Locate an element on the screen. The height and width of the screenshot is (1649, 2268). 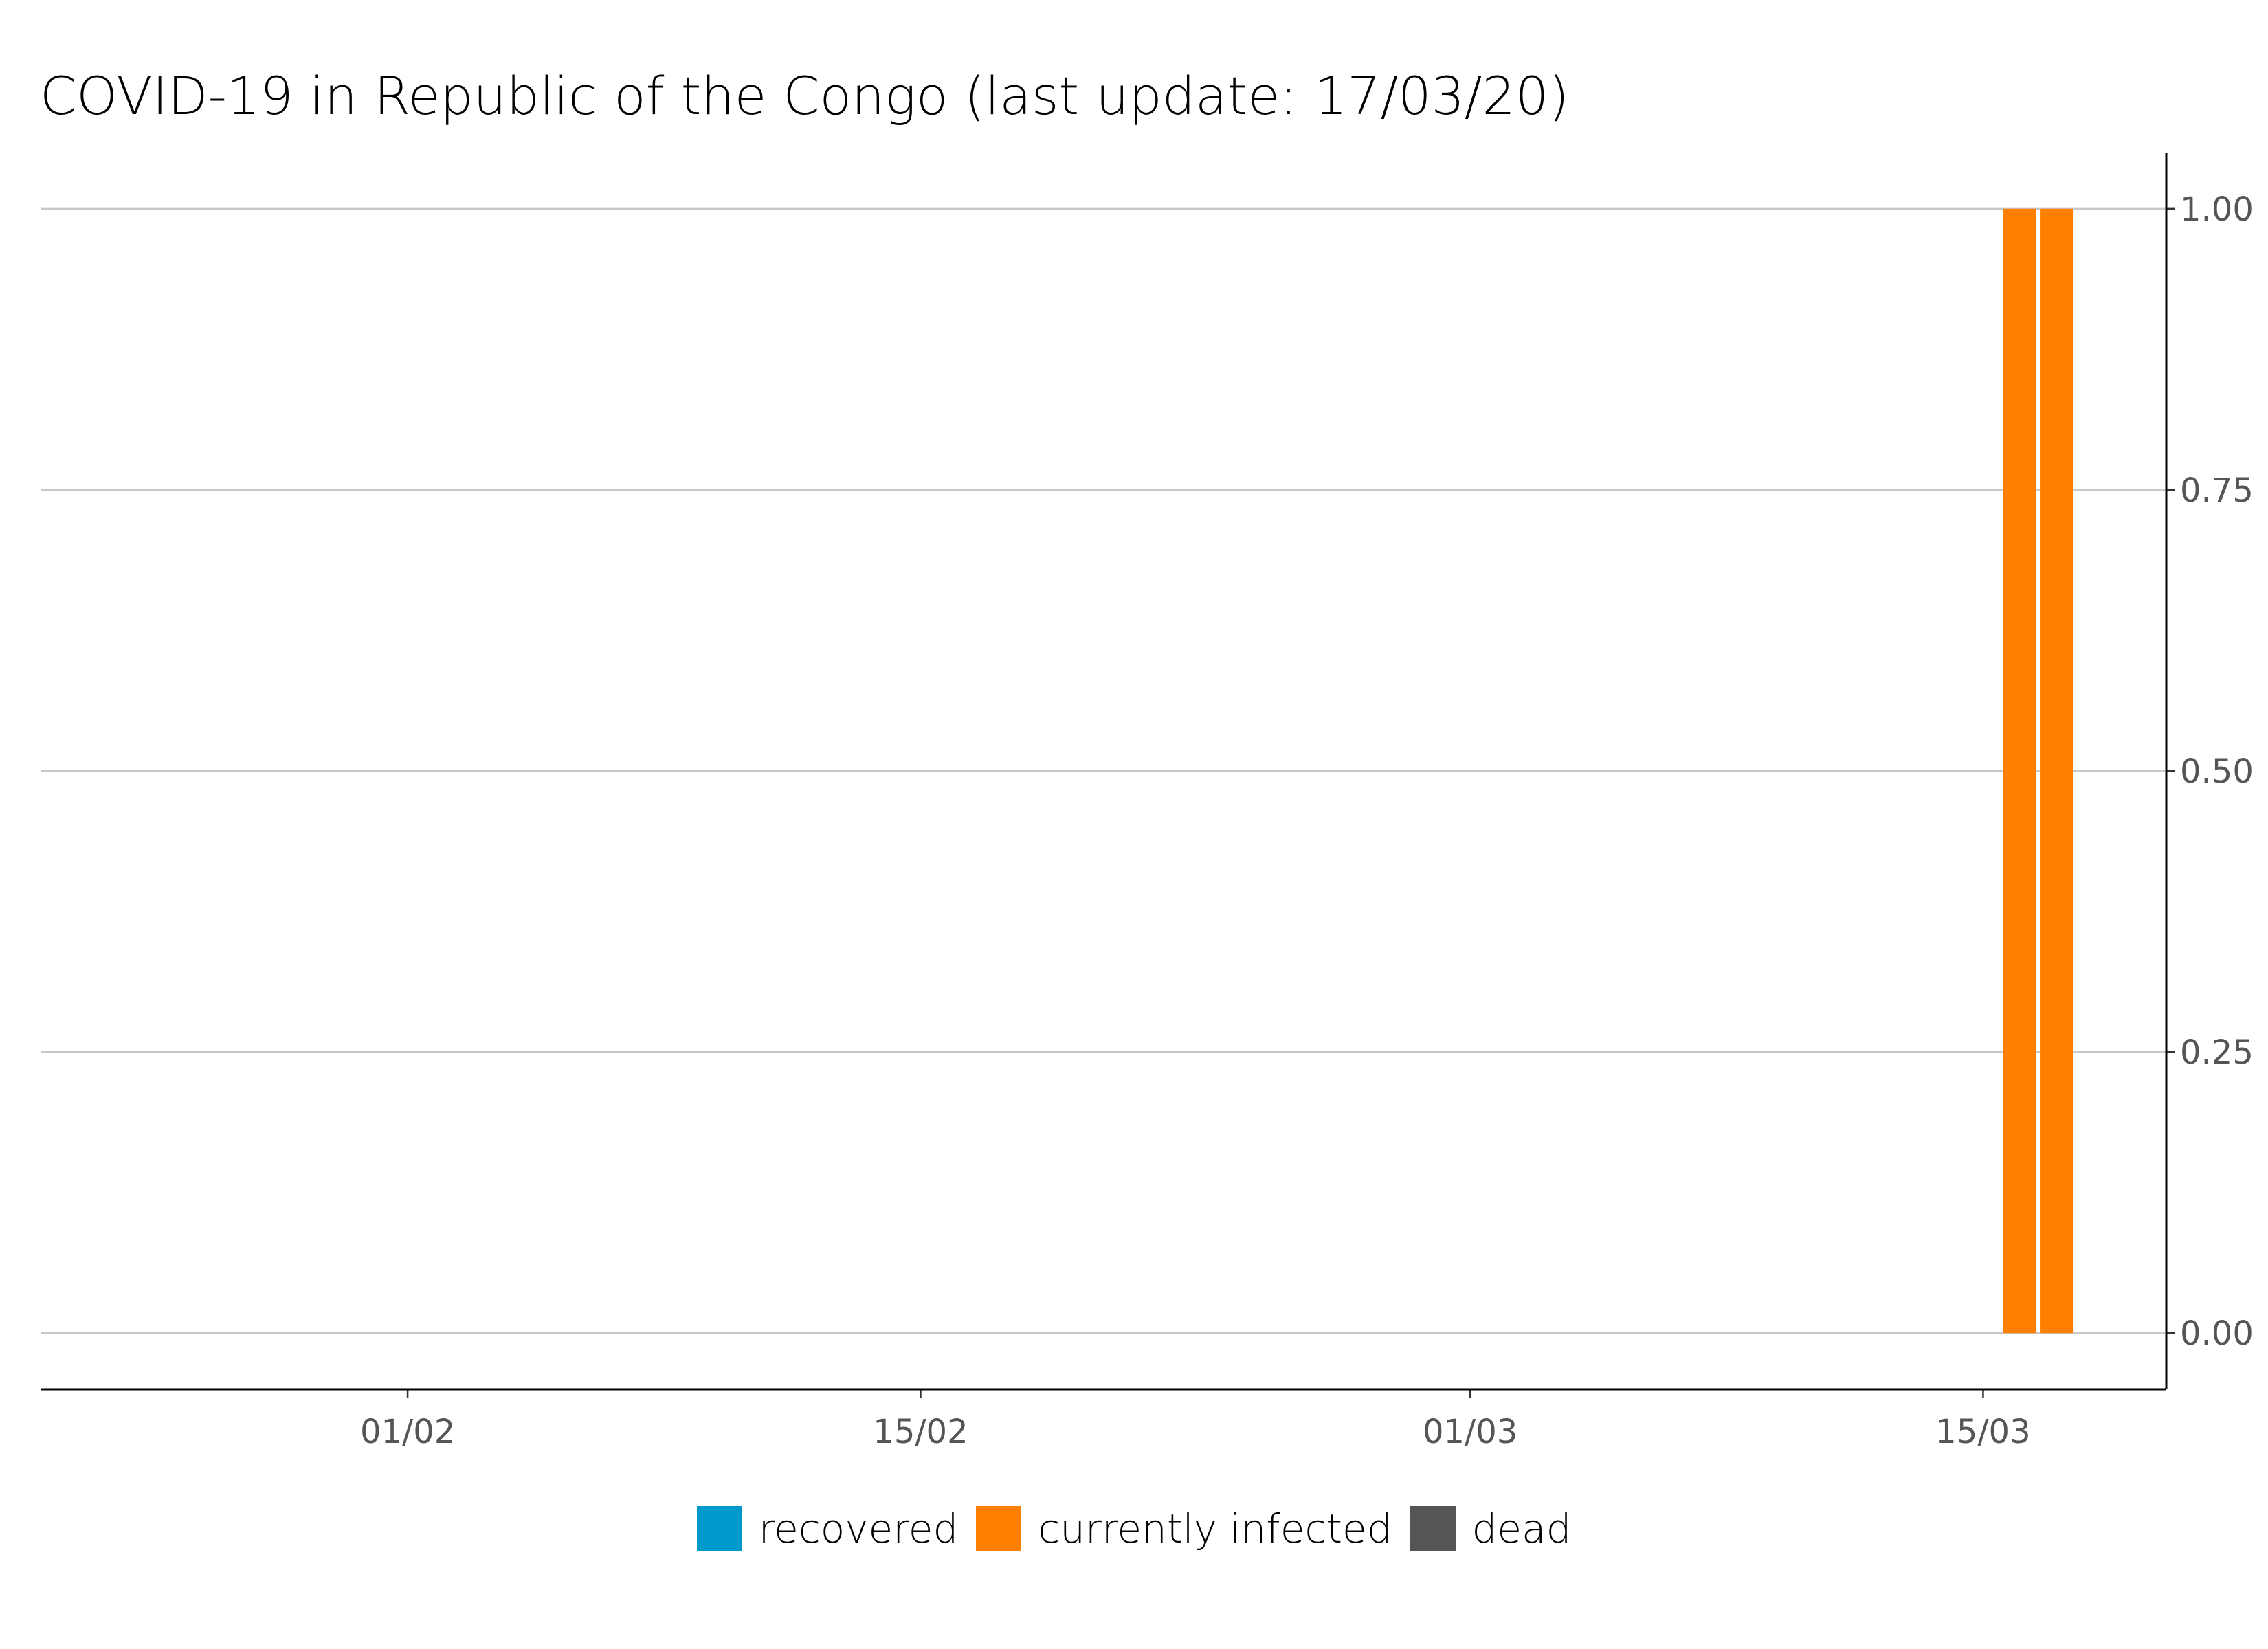
y-tick-label: 0.75 is located at coordinates (2217, 491).